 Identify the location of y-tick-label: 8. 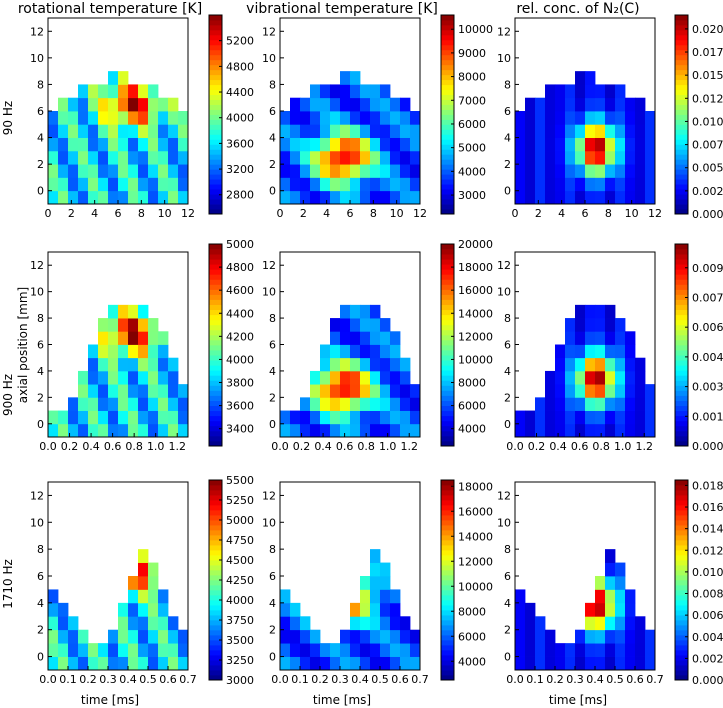
(507, 84).